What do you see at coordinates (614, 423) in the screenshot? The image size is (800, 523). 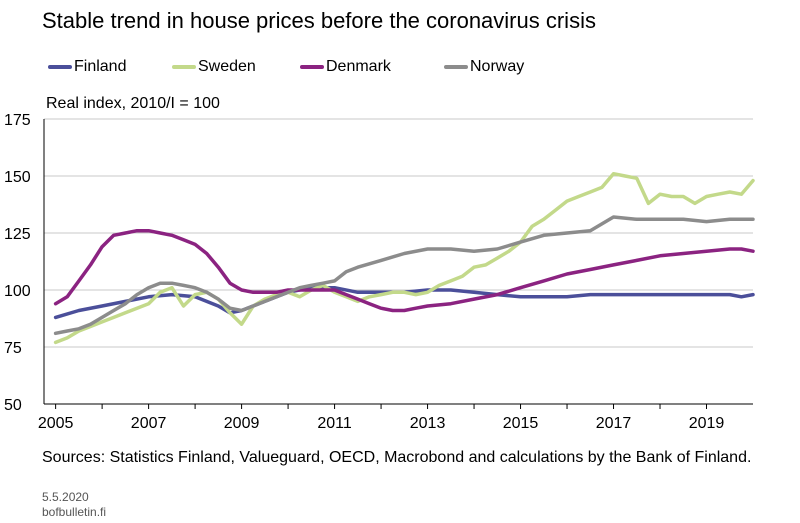 I see `x-tick-label: 2017` at bounding box center [614, 423].